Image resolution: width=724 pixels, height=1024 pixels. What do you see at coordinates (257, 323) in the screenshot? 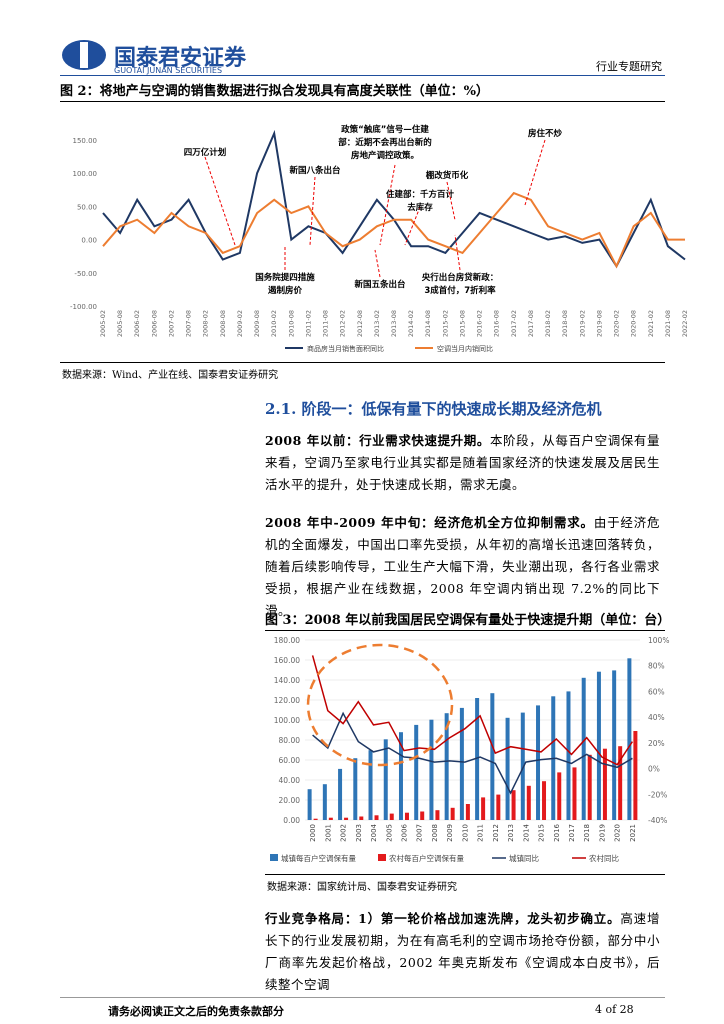
I see `x-tick-label: 2009-08` at bounding box center [257, 323].